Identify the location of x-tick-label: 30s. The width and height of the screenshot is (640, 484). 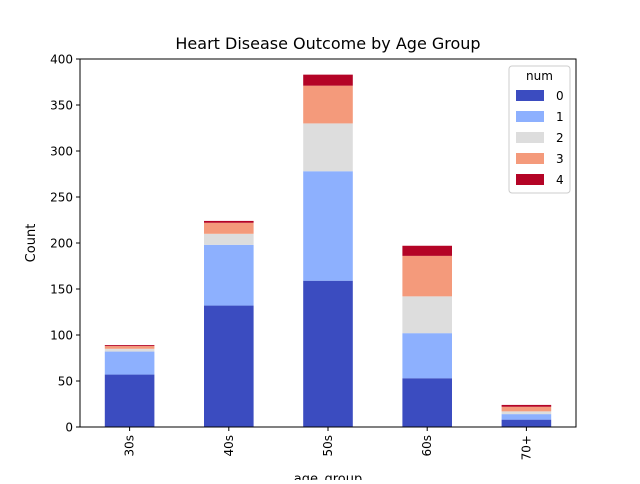
(130, 446).